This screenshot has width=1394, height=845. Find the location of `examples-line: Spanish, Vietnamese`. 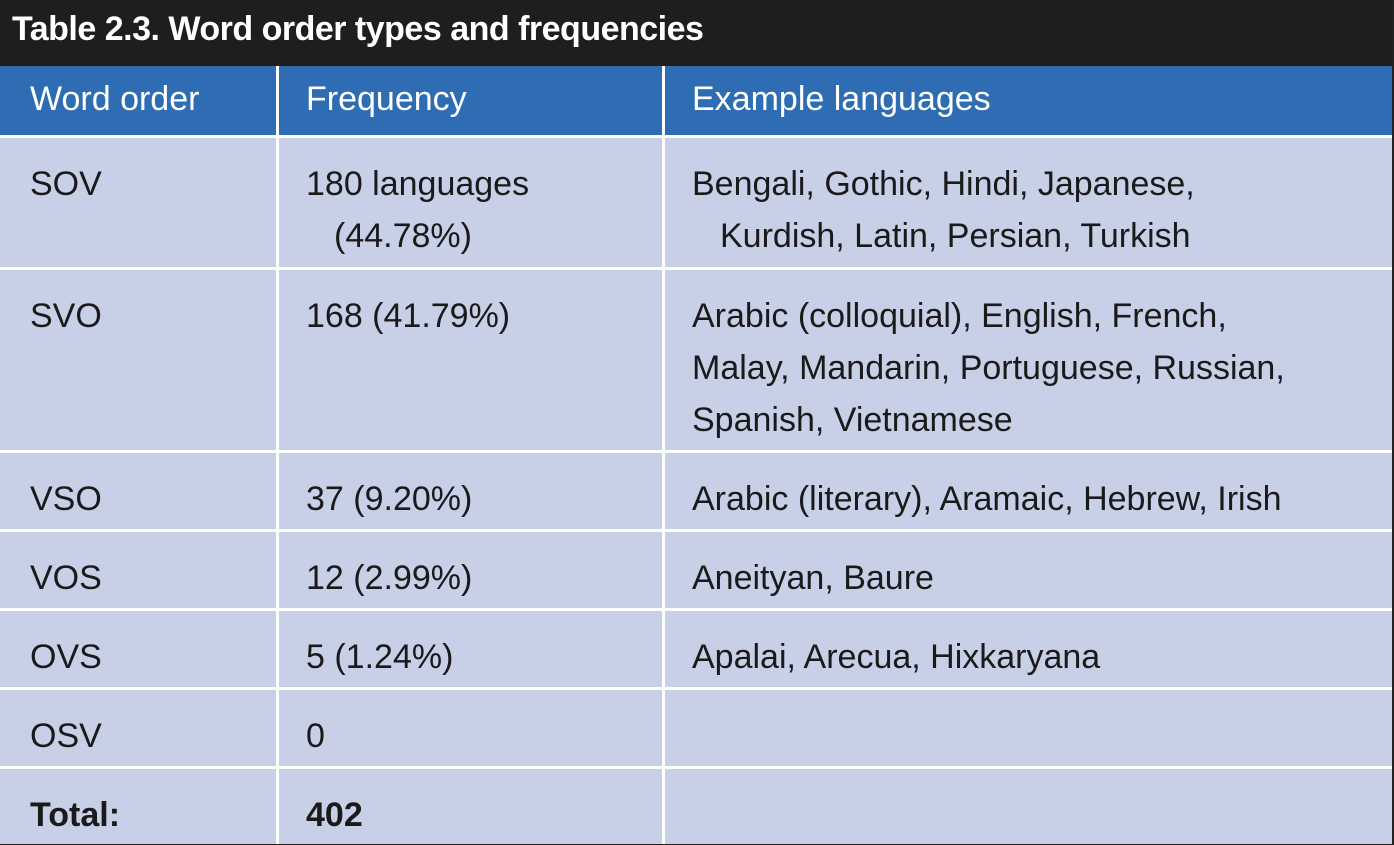

examples-line: Spanish, Vietnamese is located at coordinates (852, 420).